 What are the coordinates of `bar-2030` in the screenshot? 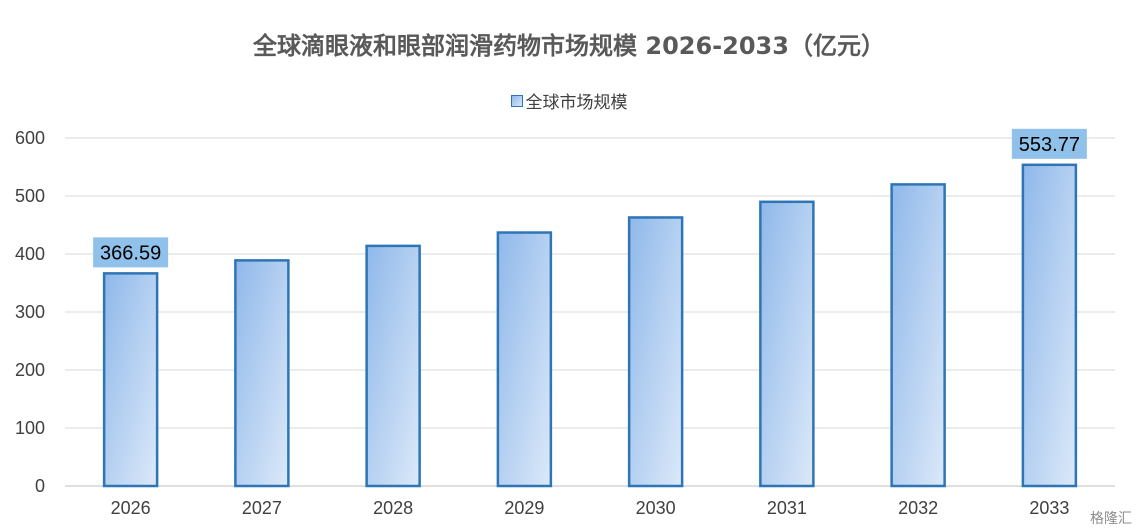 It's located at (655, 352).